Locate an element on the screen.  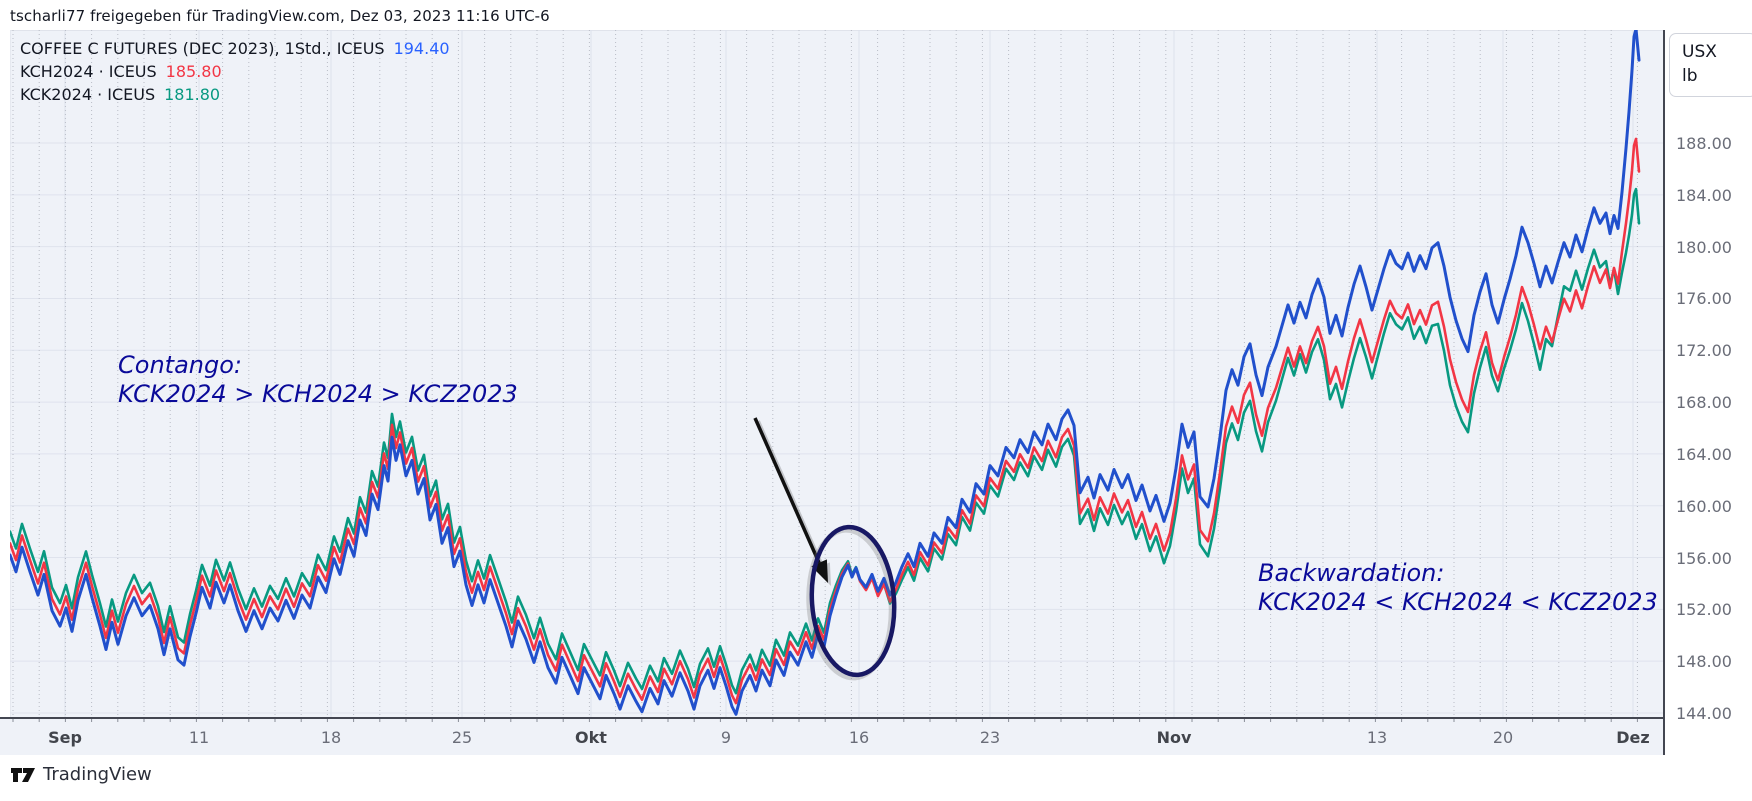
time-tick-label: Sep is located at coordinates (65, 737).